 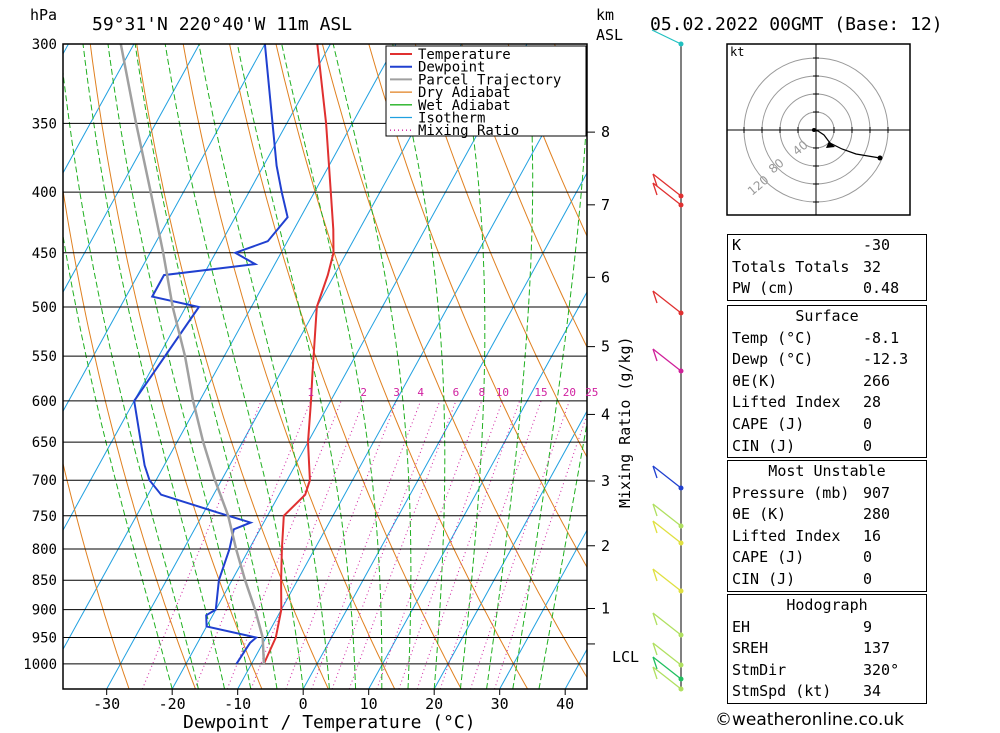 What do you see at coordinates (298, 354) in the screenshot?
I see `temperature-line` at bounding box center [298, 354].